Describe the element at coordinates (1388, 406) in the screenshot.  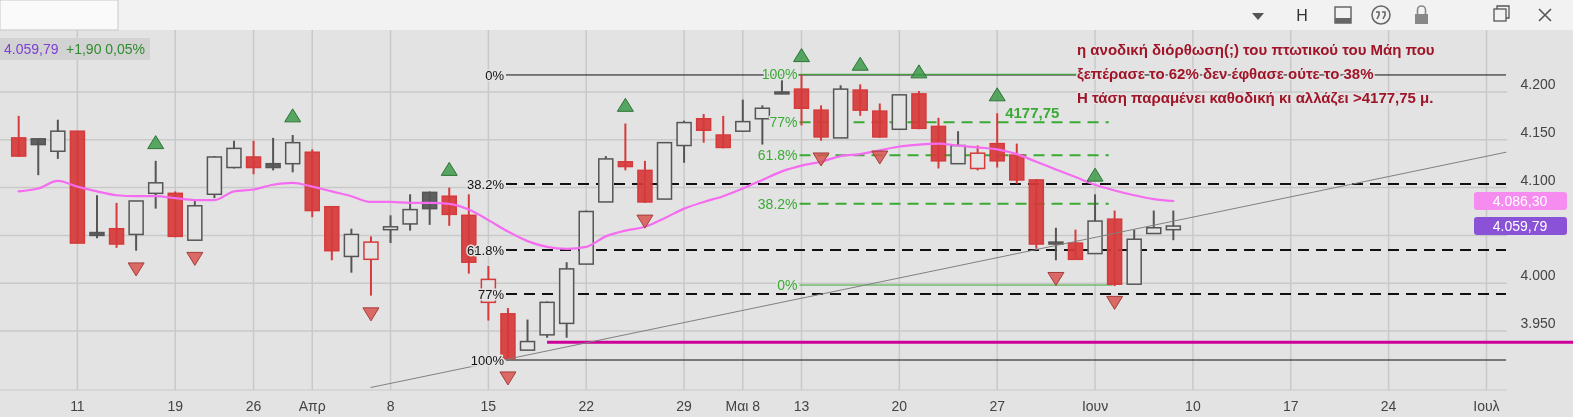
I see `x-tick-label: 24` at that location.